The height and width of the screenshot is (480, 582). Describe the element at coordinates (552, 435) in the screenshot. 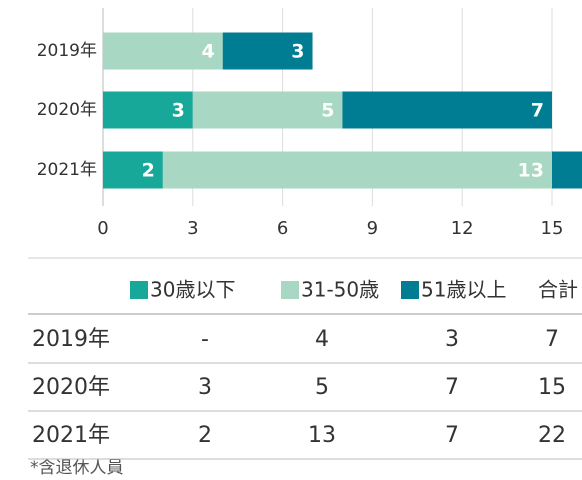

I see `table-cell: 22` at that location.